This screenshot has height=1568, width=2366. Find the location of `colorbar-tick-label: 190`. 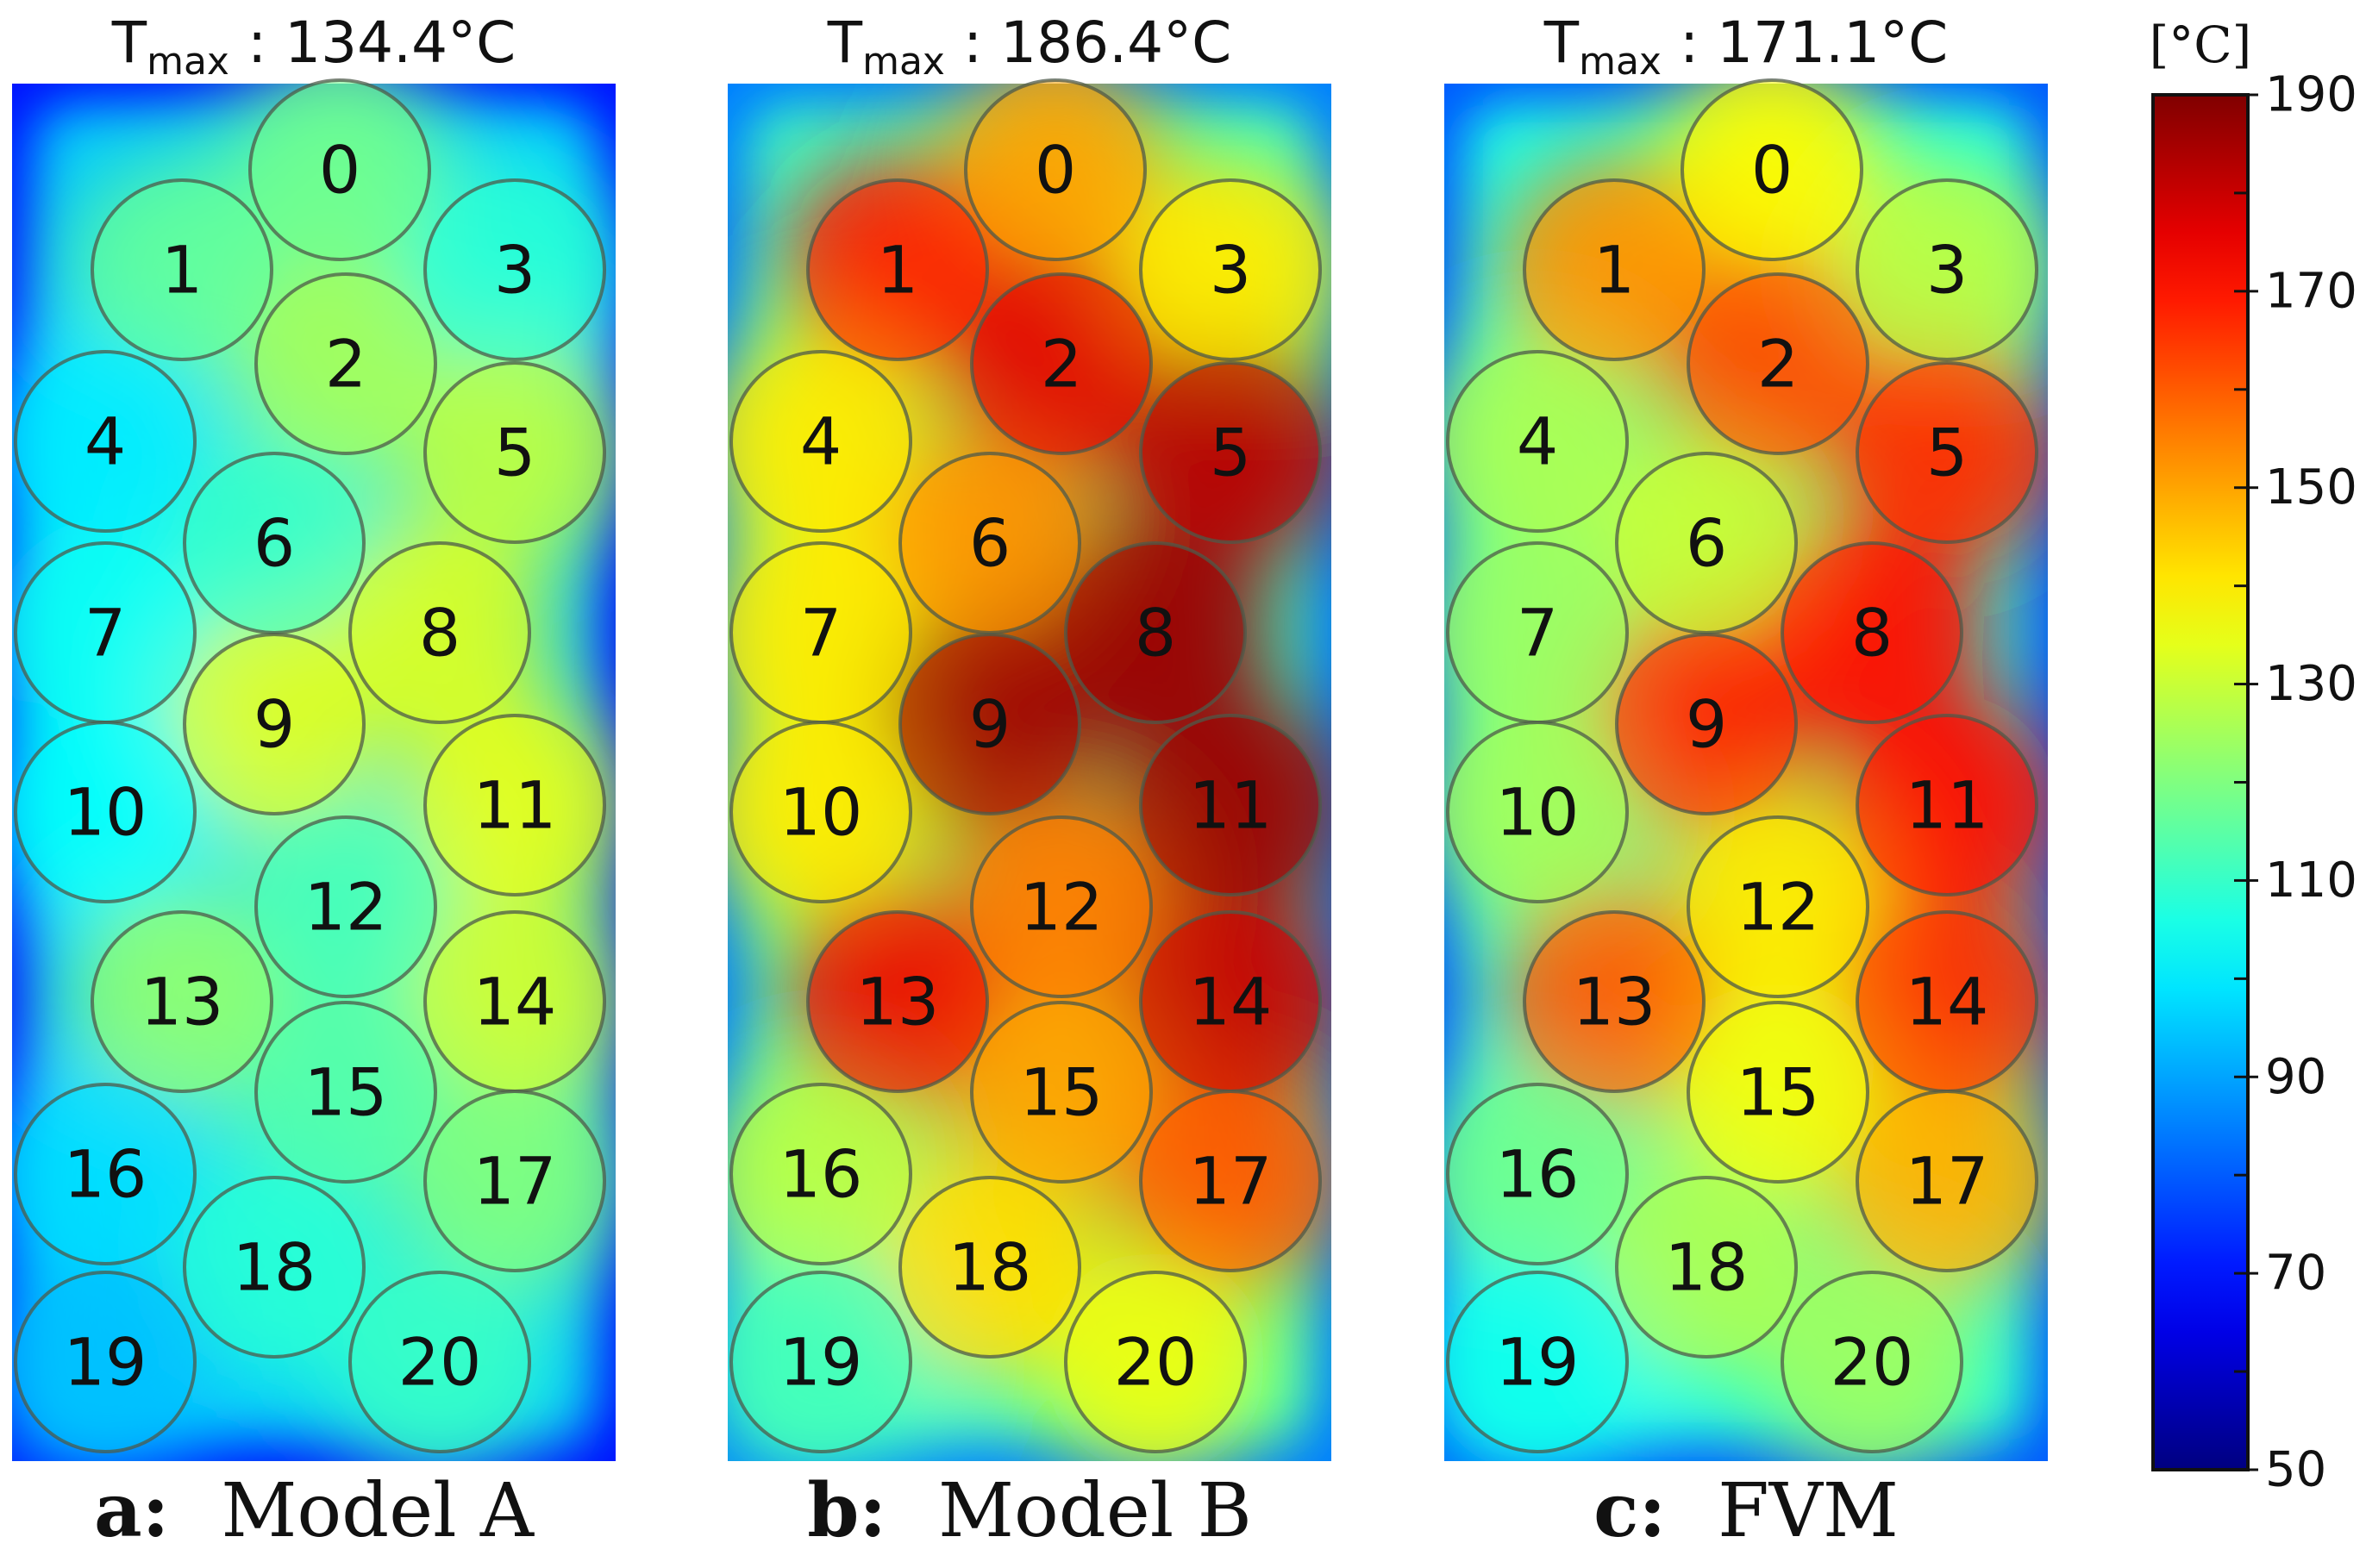

colorbar-tick-label: 190 is located at coordinates (2311, 95).